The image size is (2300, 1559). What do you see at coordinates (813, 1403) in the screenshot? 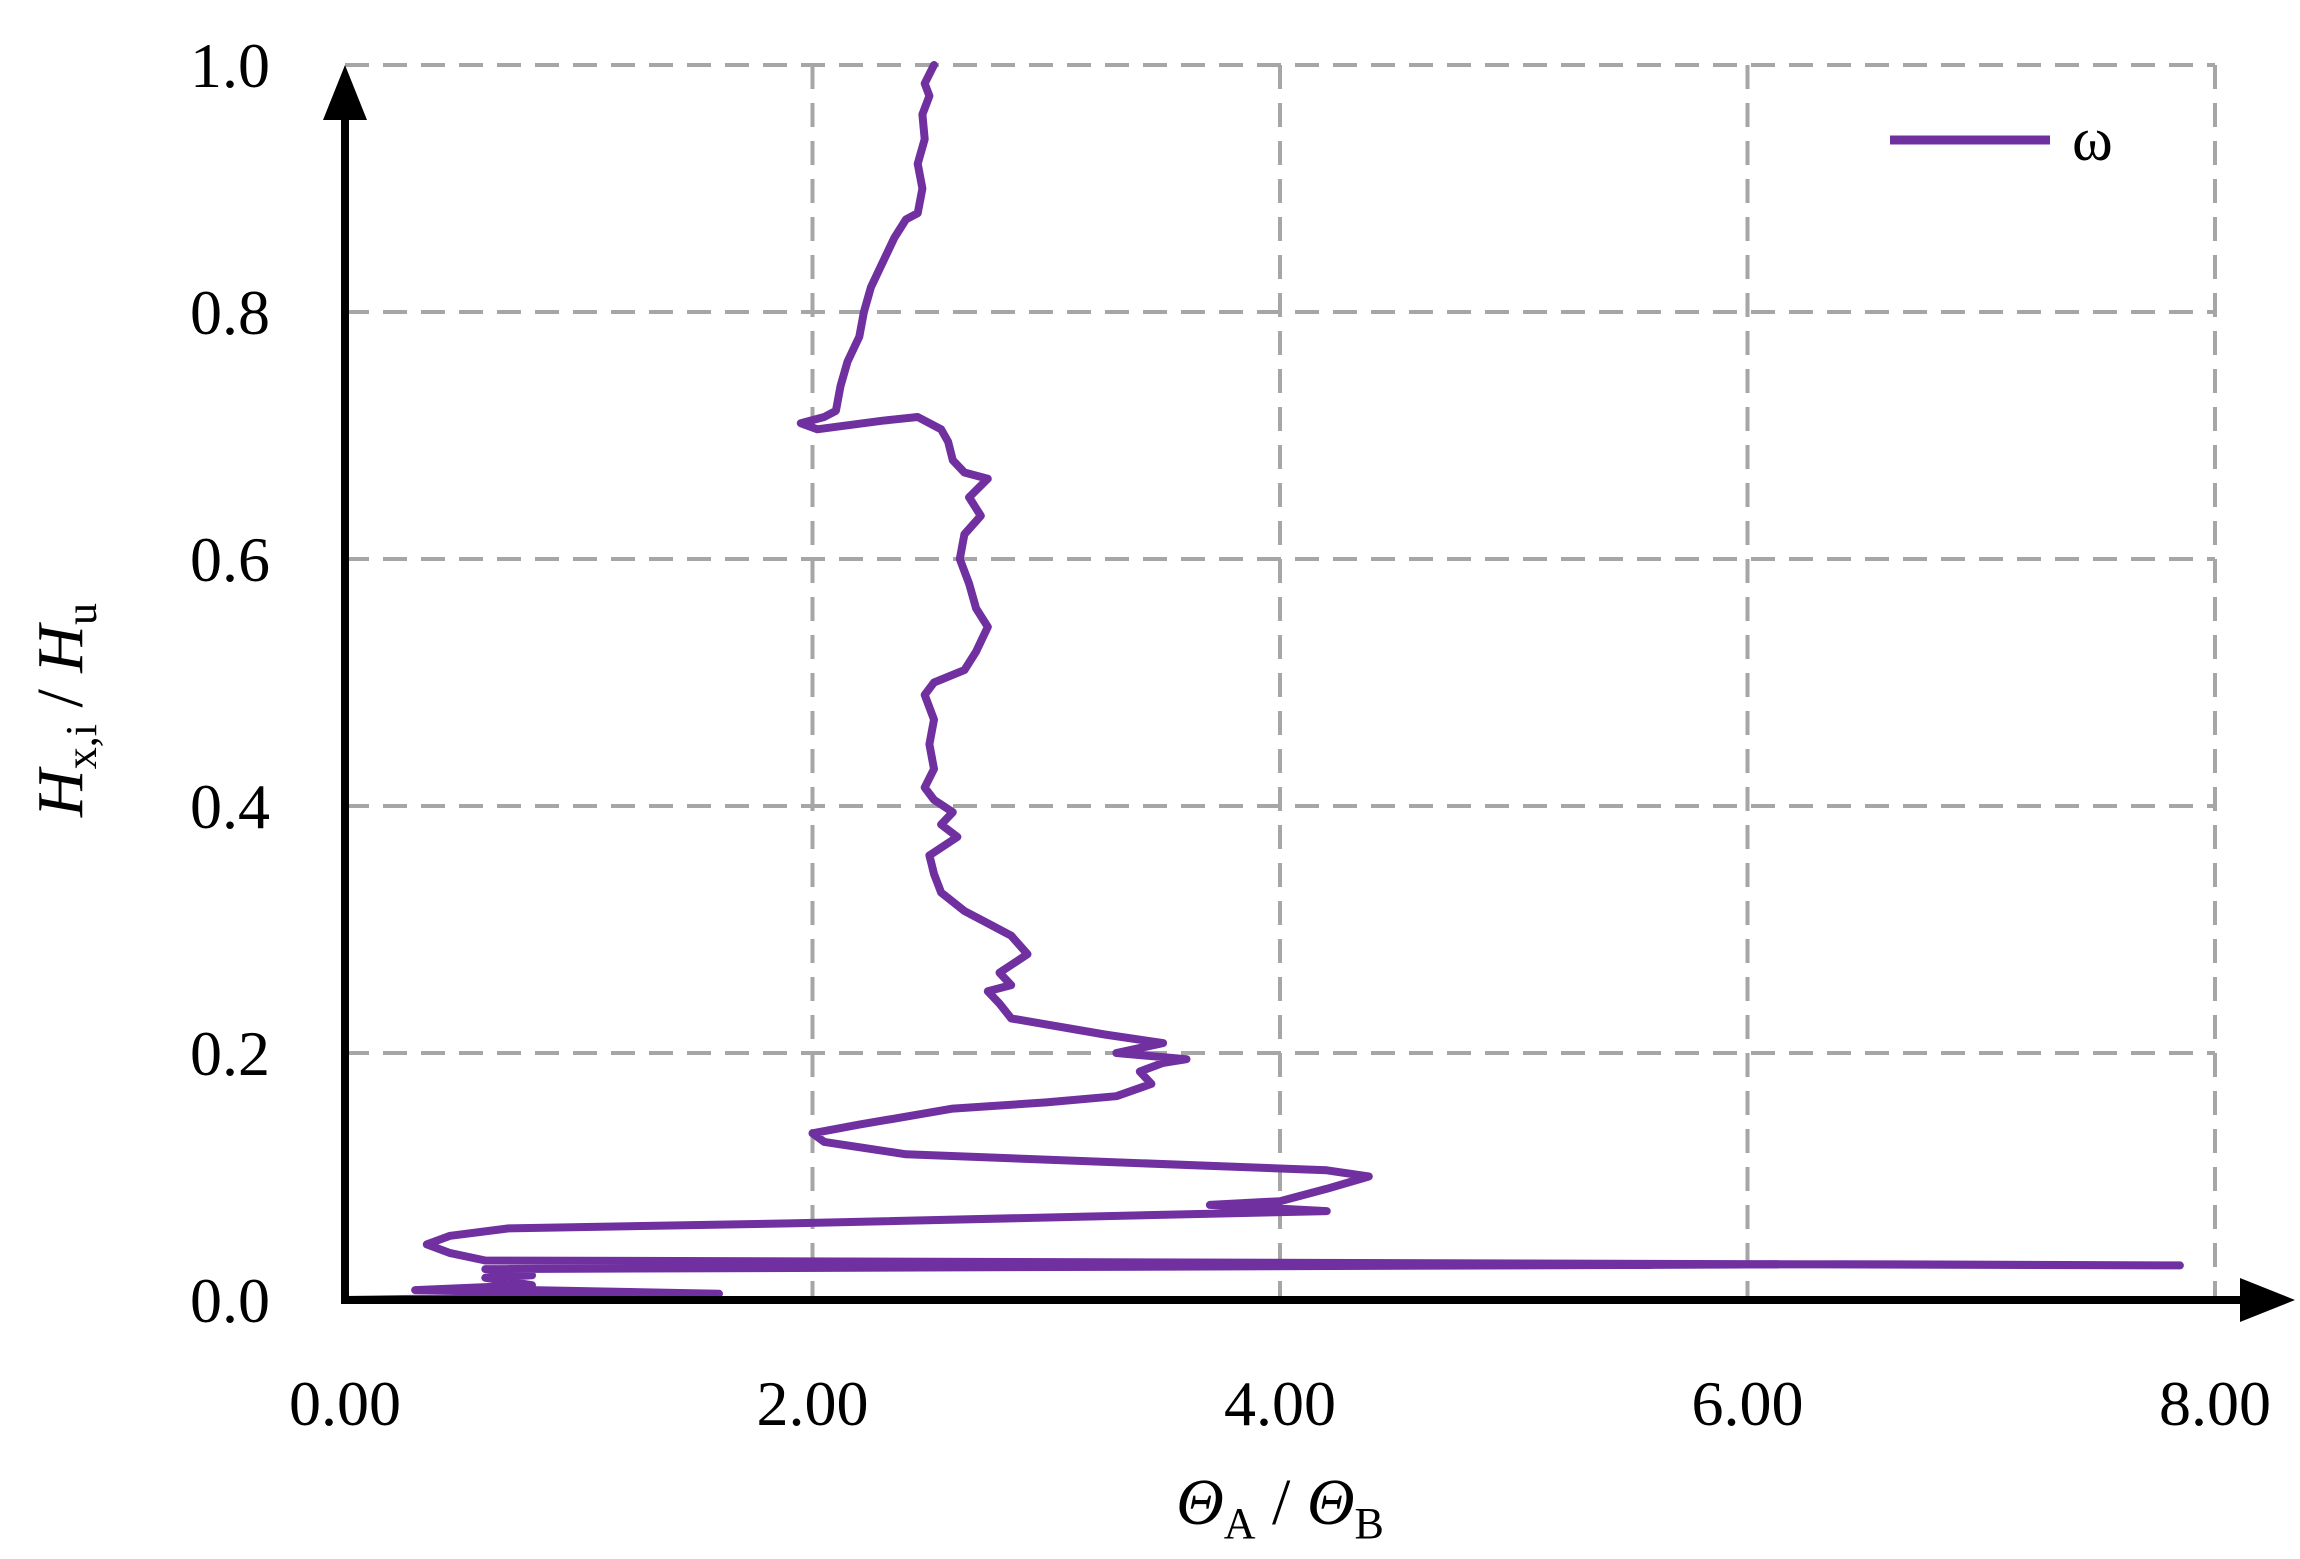
I see `x-tick-label: 2.00` at bounding box center [813, 1403].